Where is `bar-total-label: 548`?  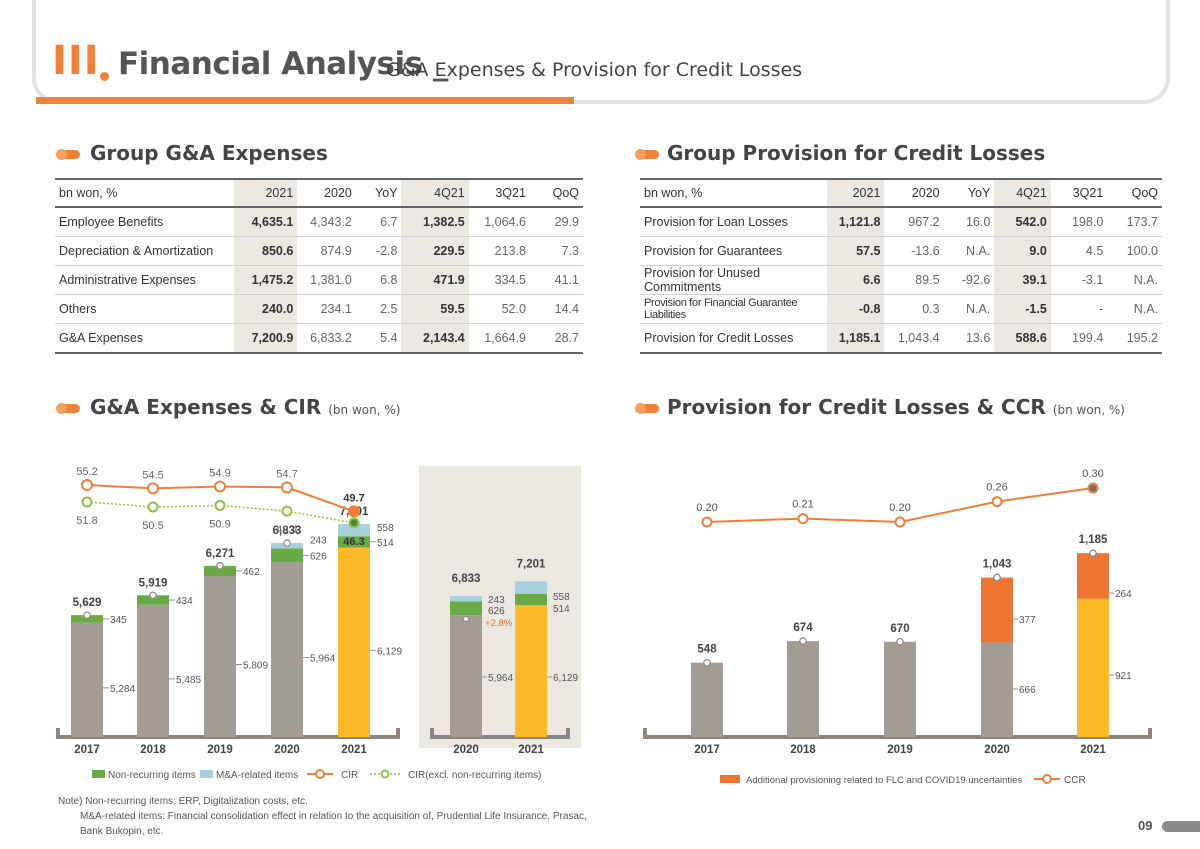
bar-total-label: 548 is located at coordinates (707, 650).